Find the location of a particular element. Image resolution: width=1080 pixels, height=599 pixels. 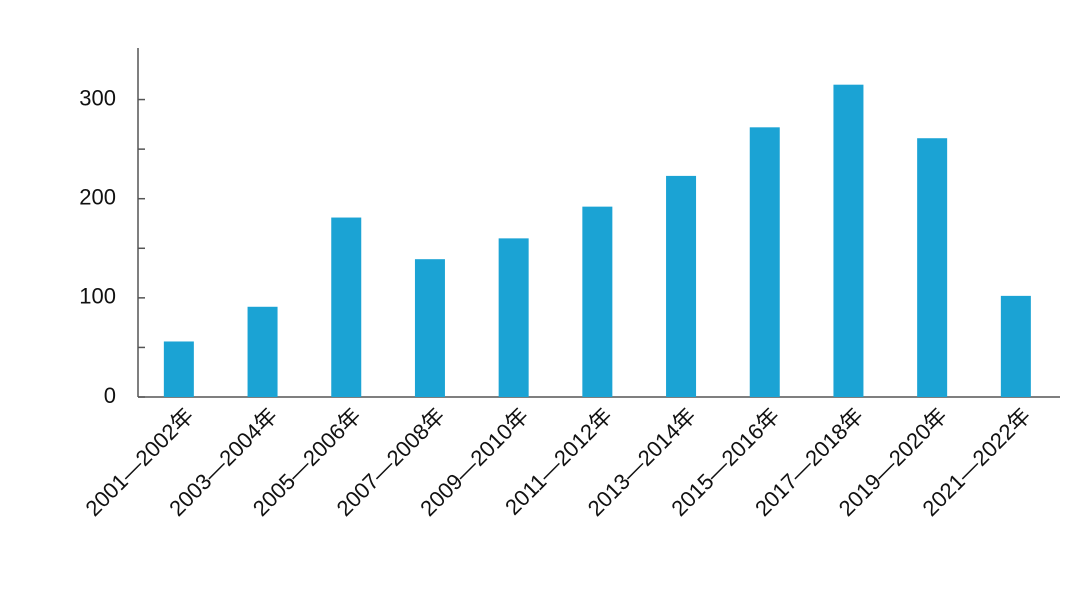

y-tick-label: 0 is located at coordinates (110, 395).